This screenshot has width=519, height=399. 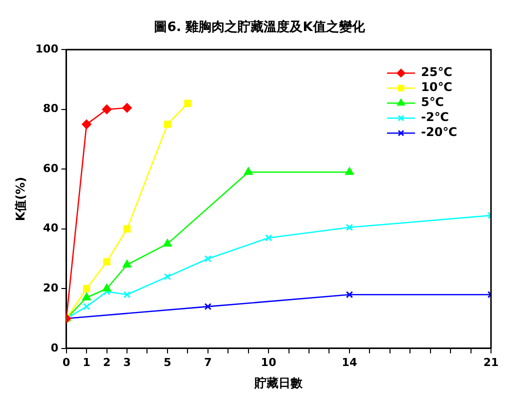 I want to click on x-tick-label: 1, so click(x=86, y=362).